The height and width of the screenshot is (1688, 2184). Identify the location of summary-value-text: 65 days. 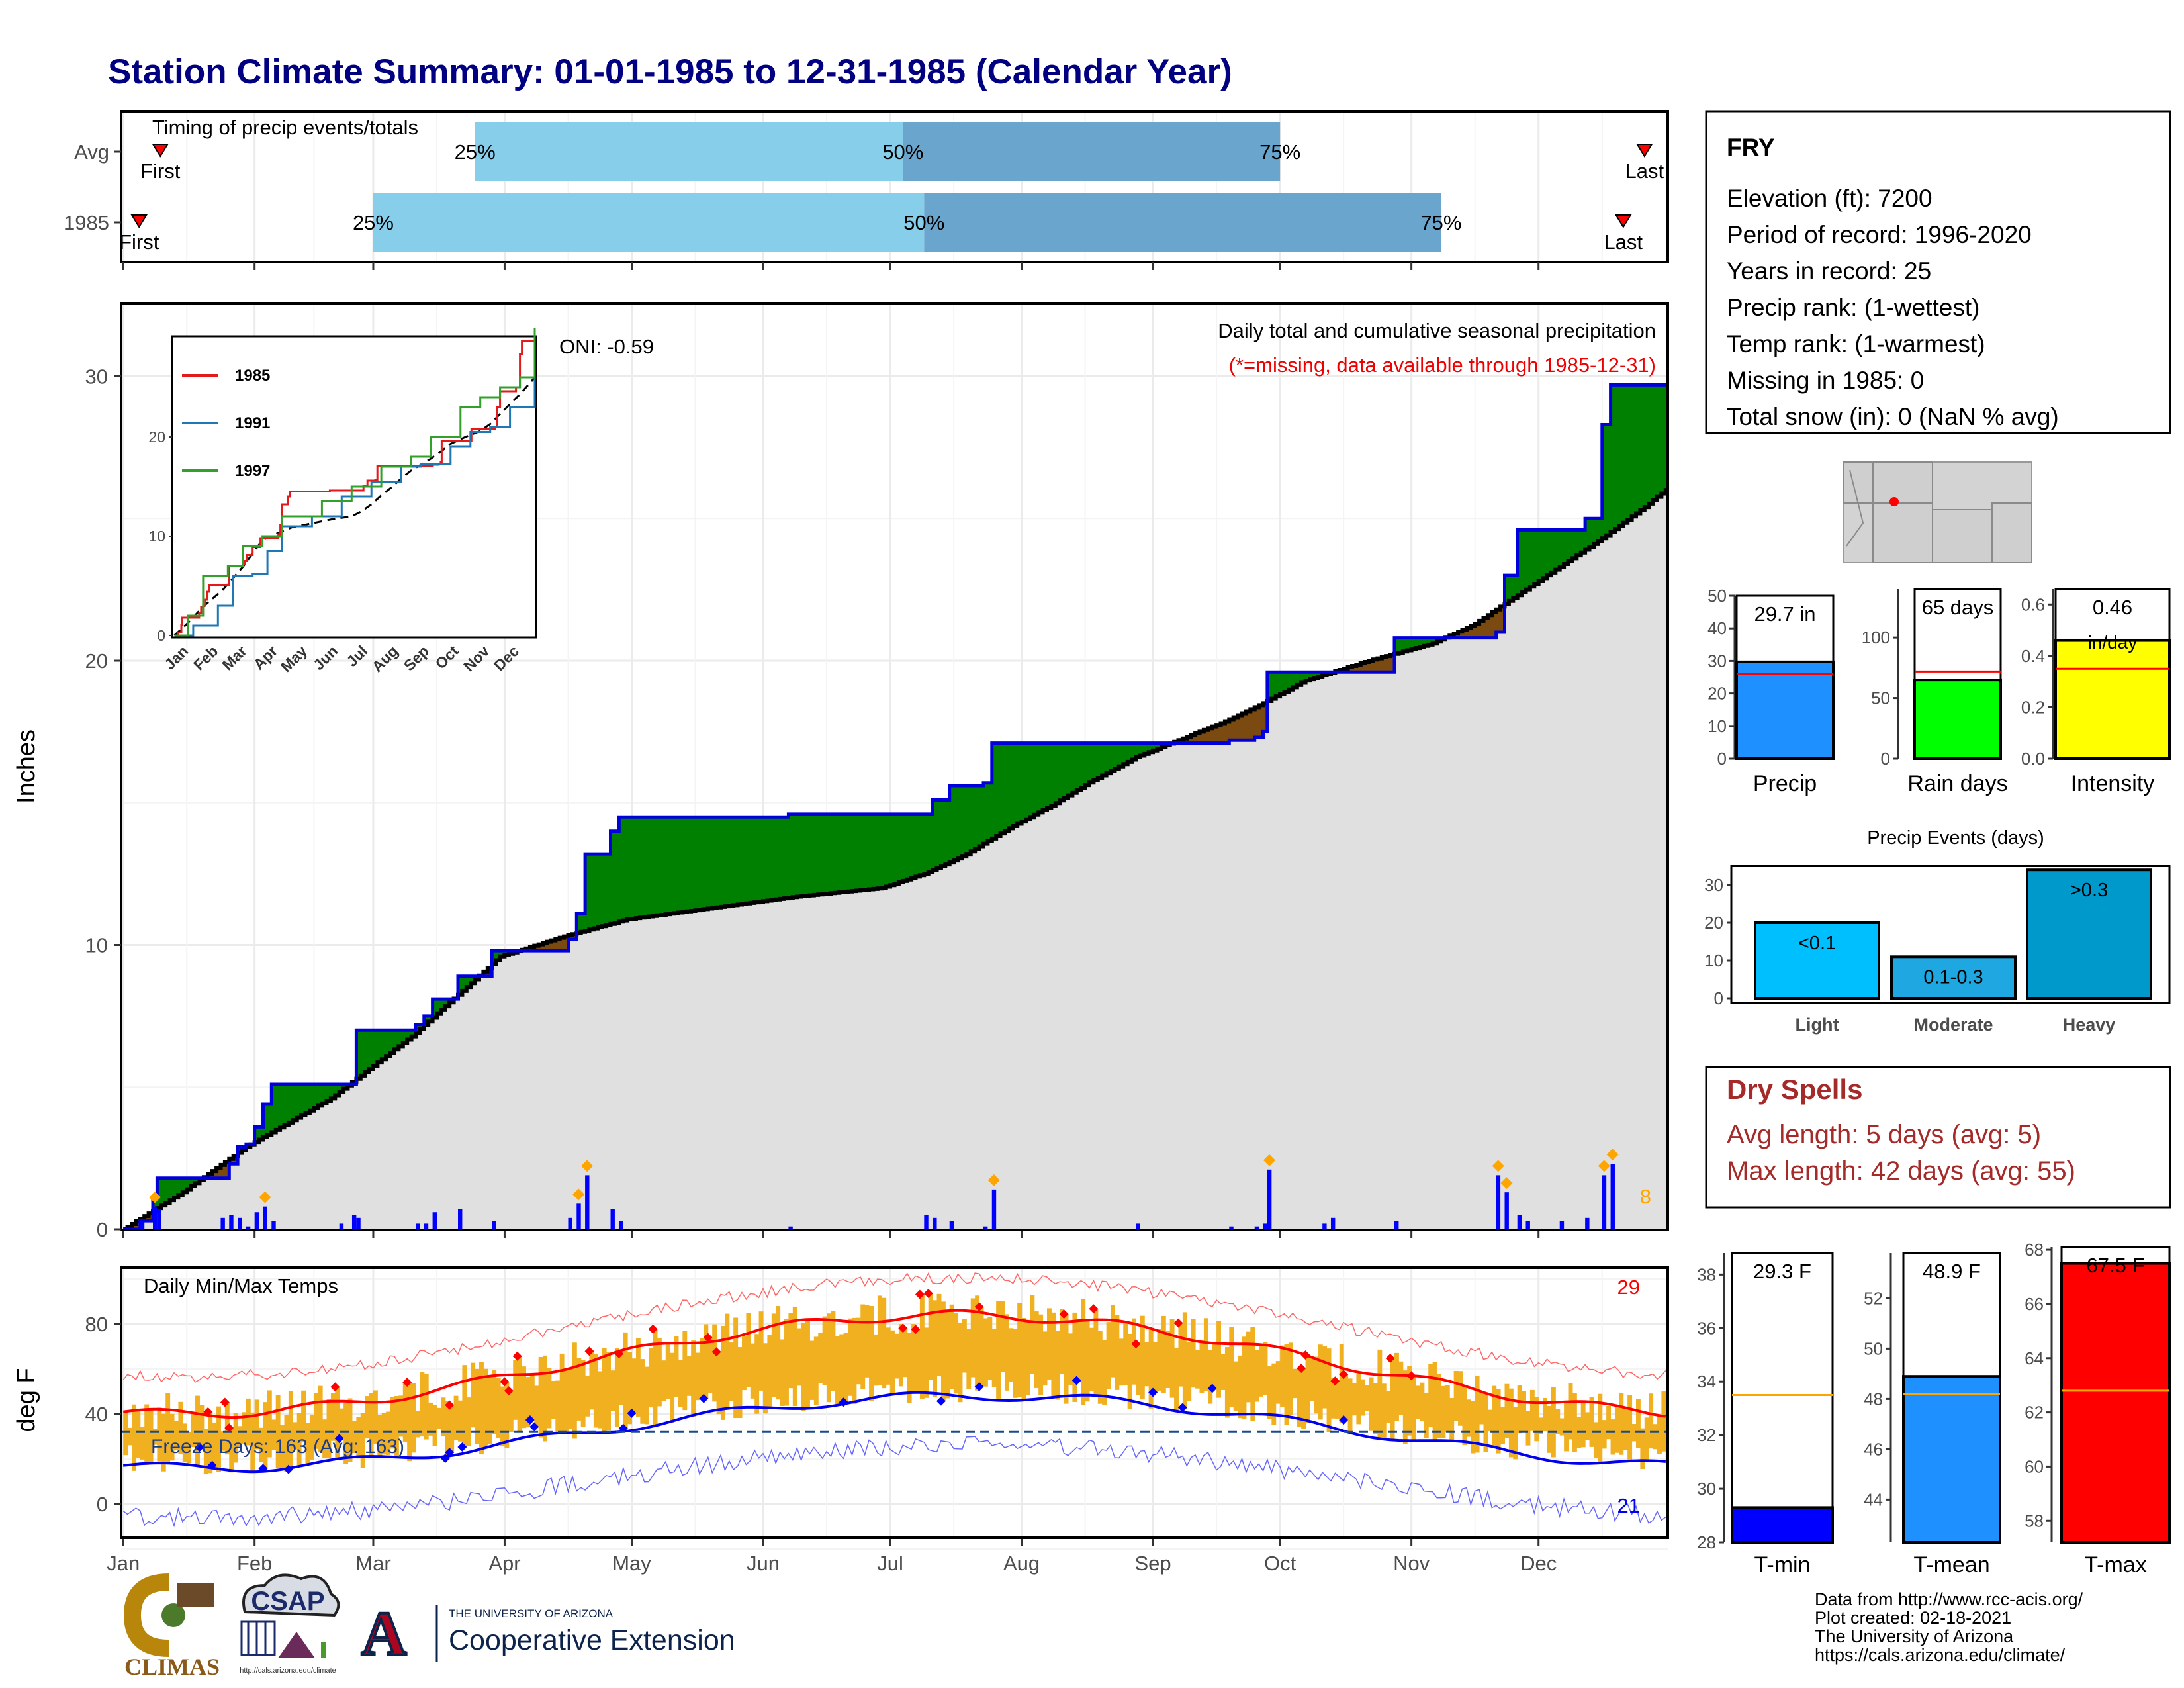
(1958, 607).